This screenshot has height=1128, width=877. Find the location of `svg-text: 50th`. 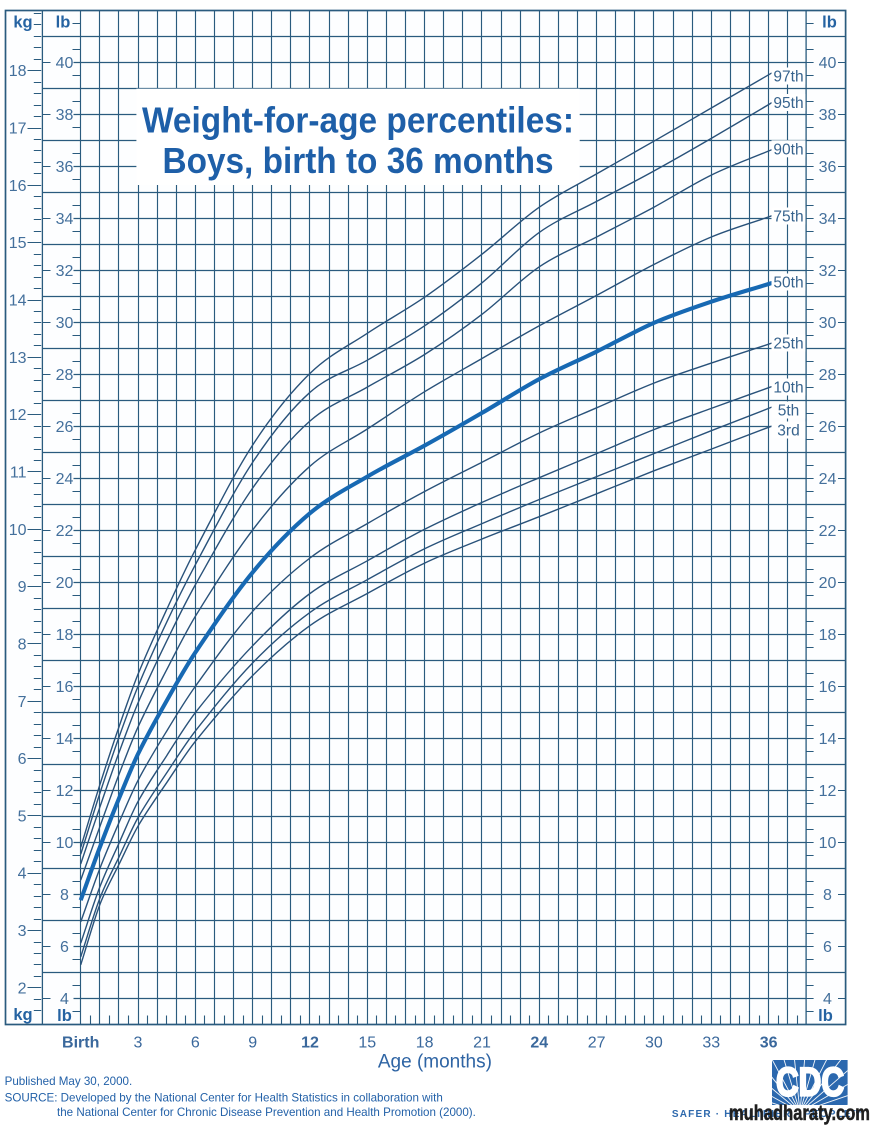

svg-text: 50th is located at coordinates (788, 283).